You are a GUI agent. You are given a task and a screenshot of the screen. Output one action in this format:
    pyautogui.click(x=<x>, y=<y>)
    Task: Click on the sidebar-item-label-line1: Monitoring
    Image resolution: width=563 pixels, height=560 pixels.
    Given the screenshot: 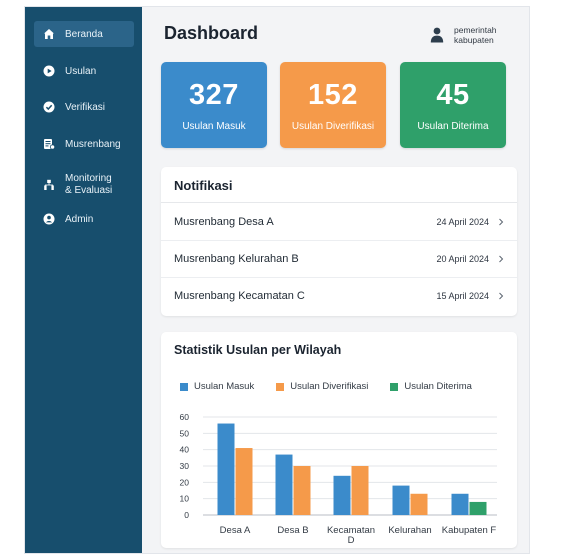 What is the action you would take?
    pyautogui.click(x=88, y=178)
    